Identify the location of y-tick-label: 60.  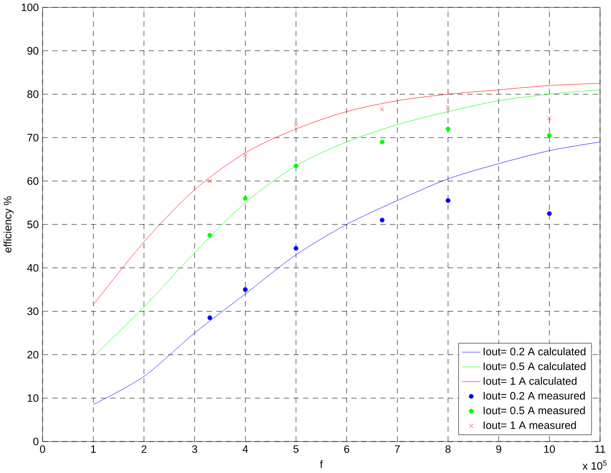
(32, 181).